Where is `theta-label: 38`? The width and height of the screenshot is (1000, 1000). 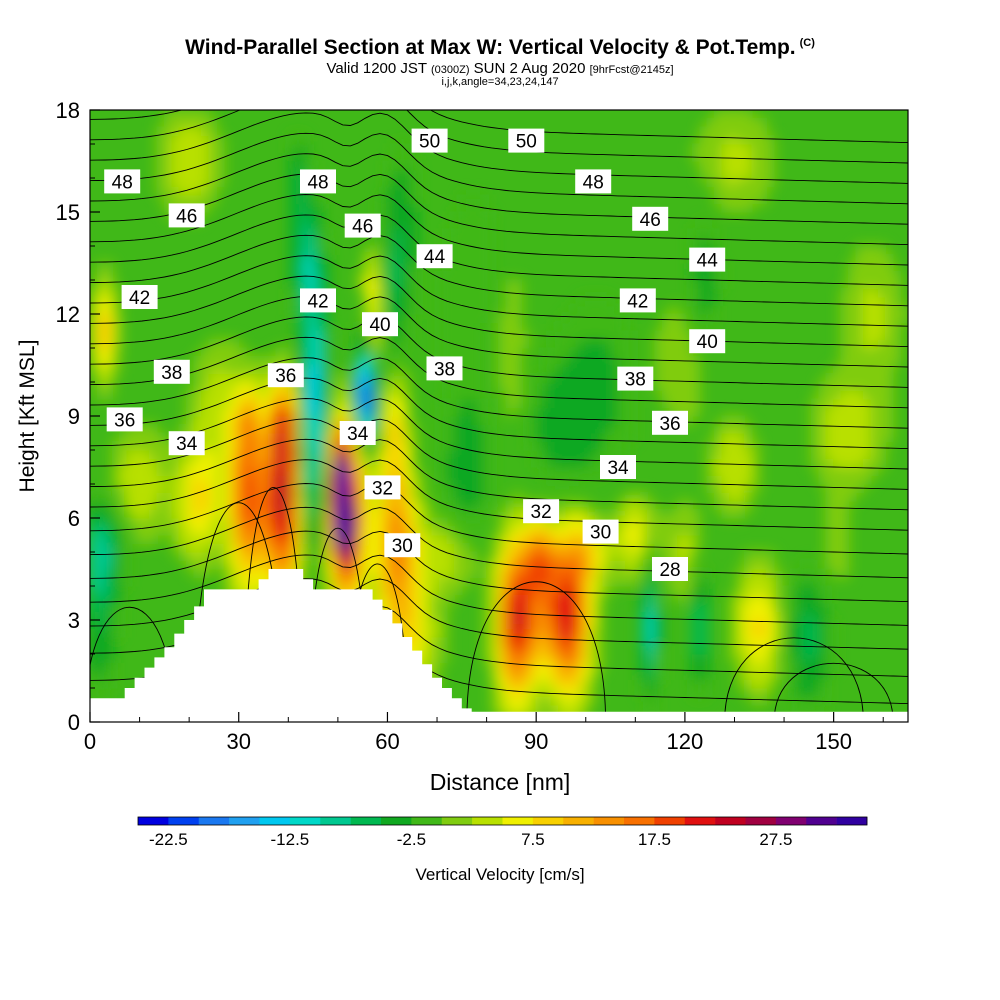
theta-label: 38 is located at coordinates (635, 378).